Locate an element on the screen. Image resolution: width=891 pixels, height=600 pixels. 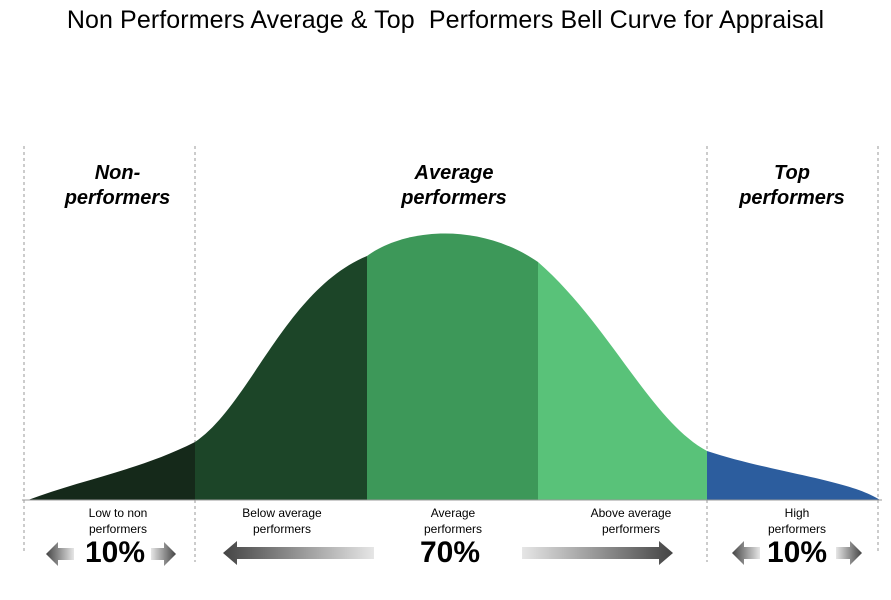
segment-below-average is located at coordinates (281, 378).